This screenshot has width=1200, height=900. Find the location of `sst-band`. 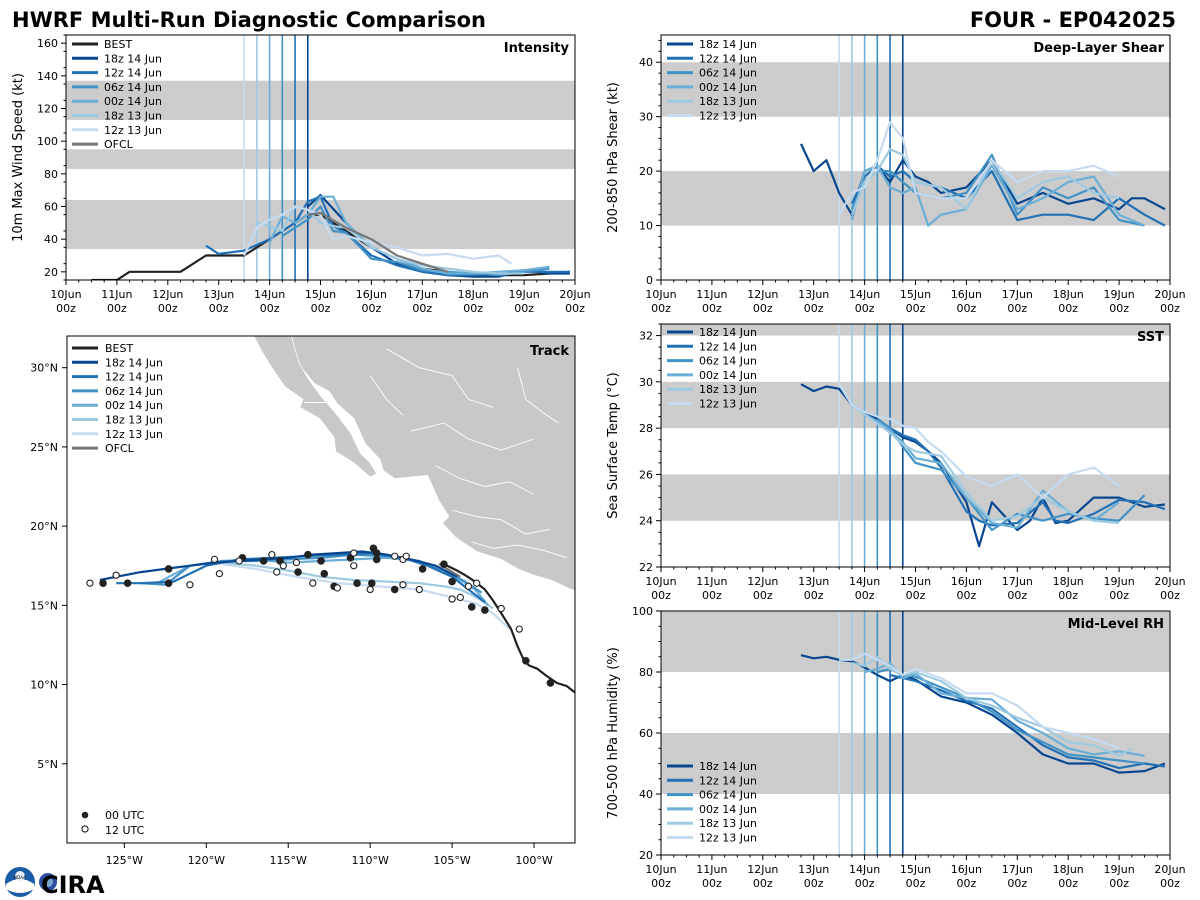

sst-band is located at coordinates (915, 497).